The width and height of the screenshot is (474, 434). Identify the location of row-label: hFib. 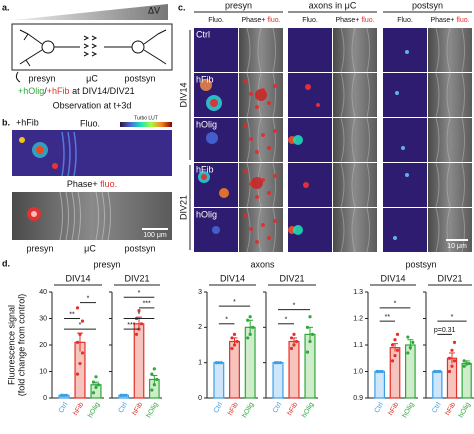
(205, 79).